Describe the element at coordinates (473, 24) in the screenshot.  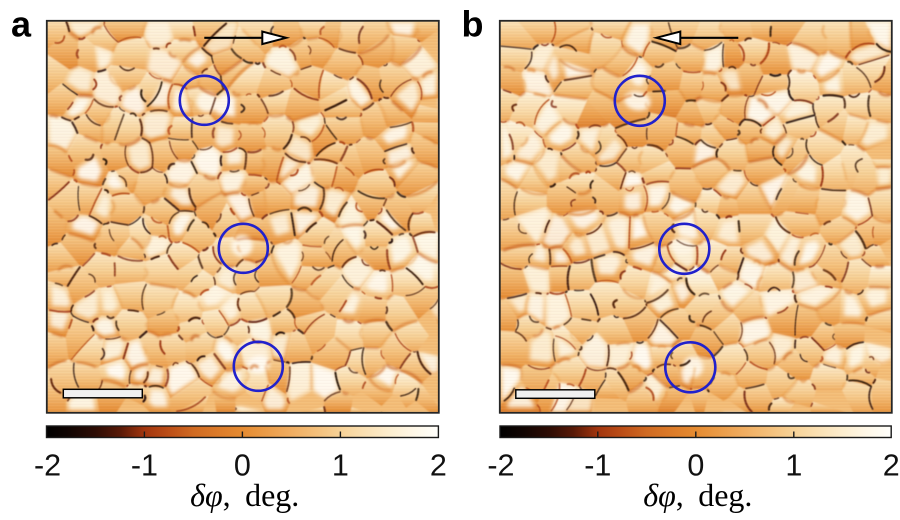
I see `svg-text: b` at that location.